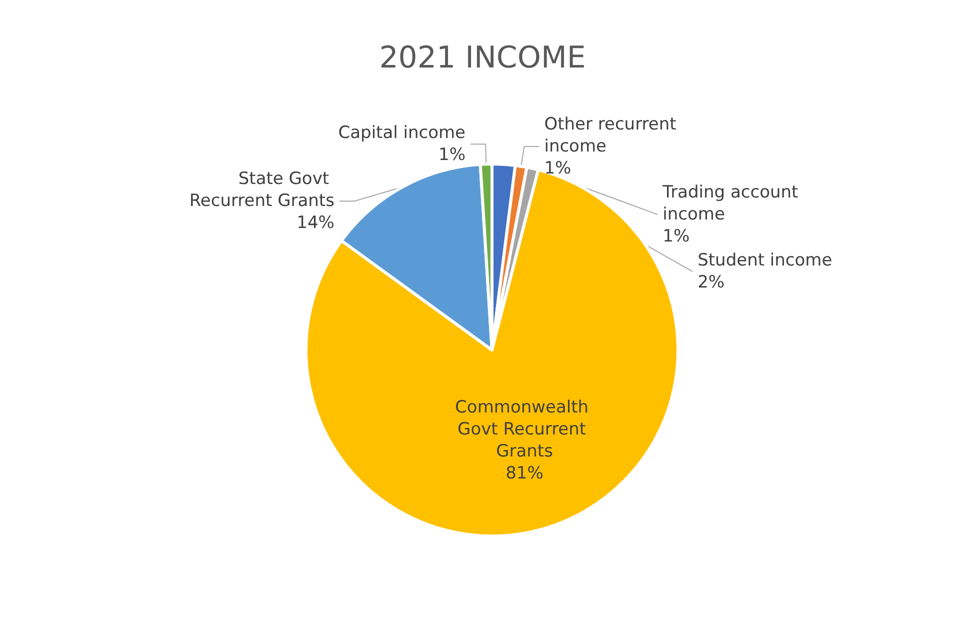  What do you see at coordinates (262, 190) in the screenshot?
I see `slice-label: State Govt Recurrent Grants` at bounding box center [262, 190].